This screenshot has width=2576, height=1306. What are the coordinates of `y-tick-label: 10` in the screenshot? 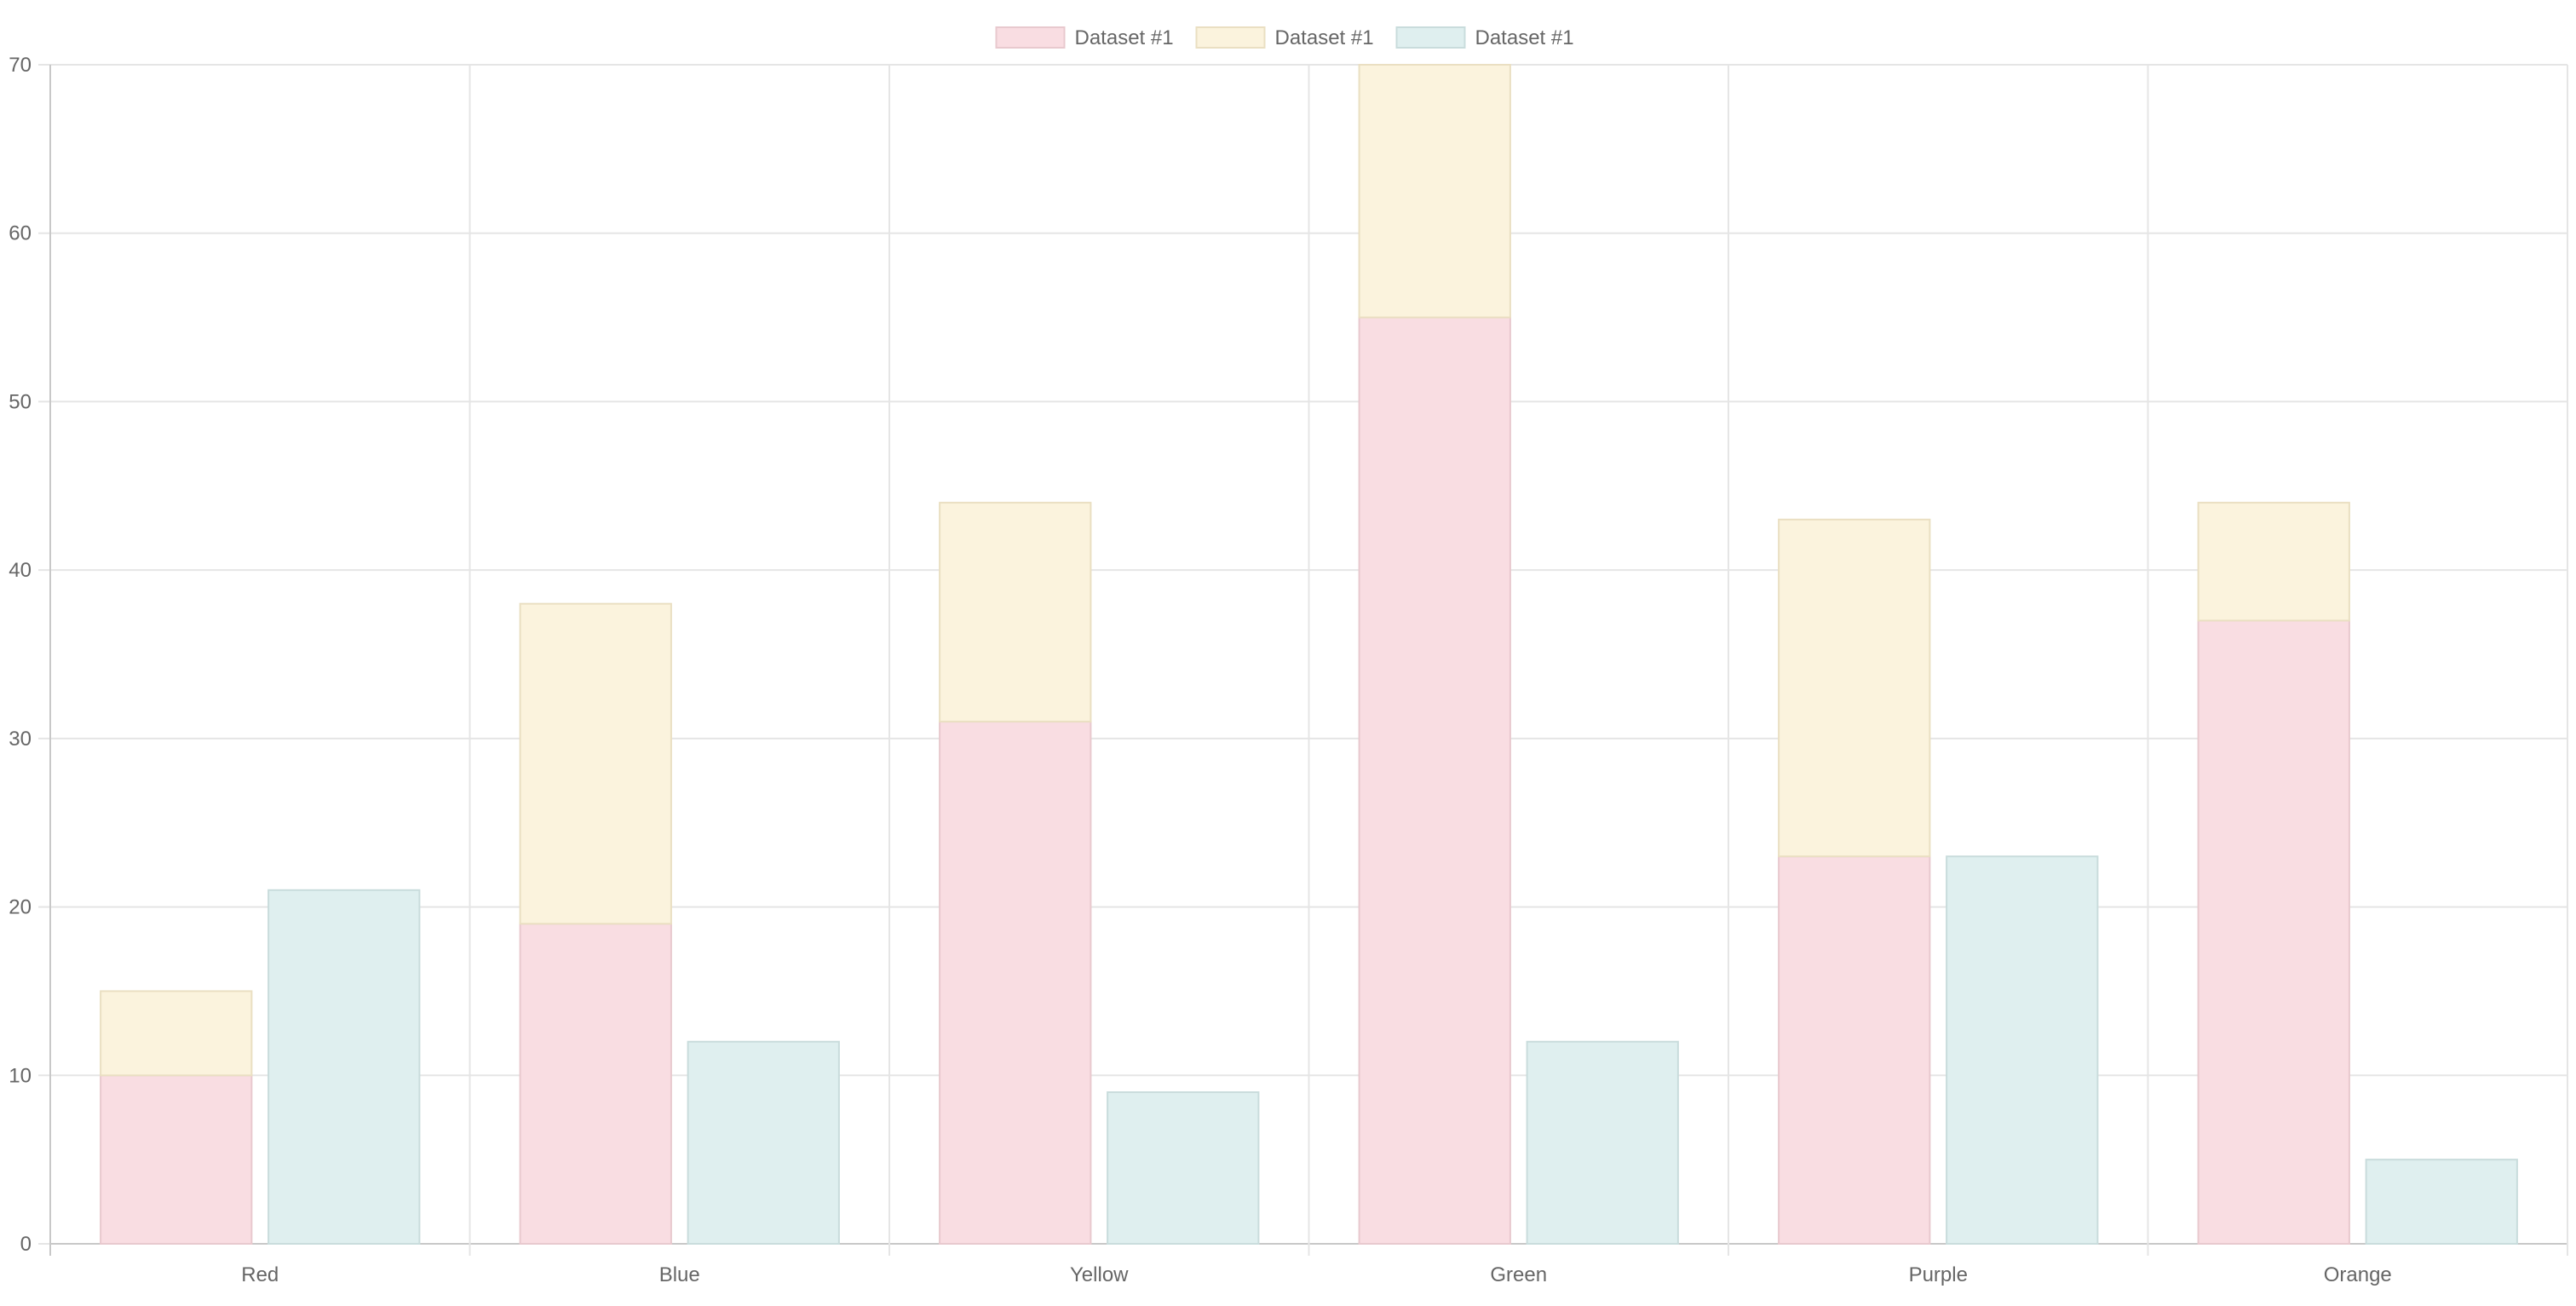 It's located at (21, 1075).